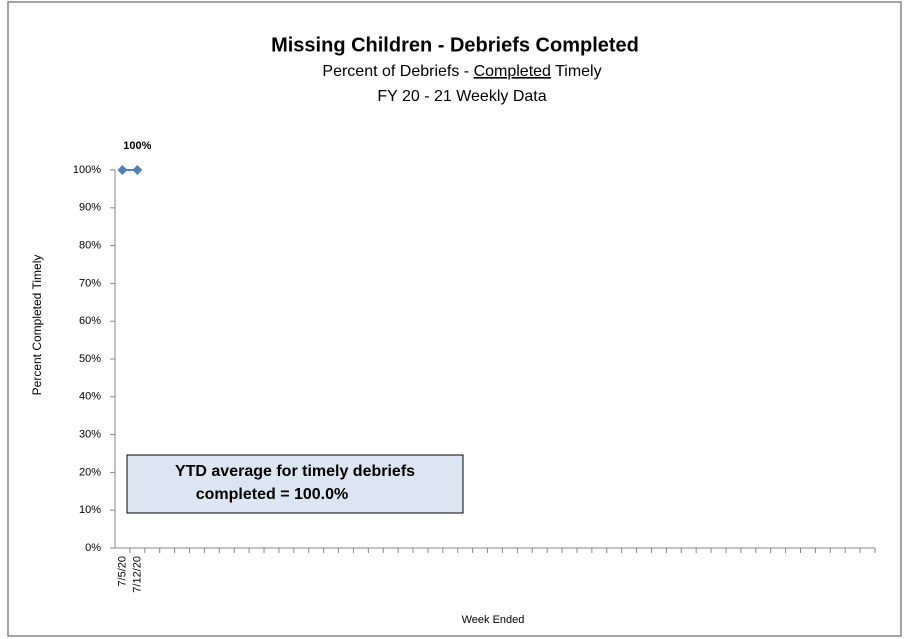  I want to click on chart-subtitle: Percent of Debriefs - Completed Timely, so click(461, 71).